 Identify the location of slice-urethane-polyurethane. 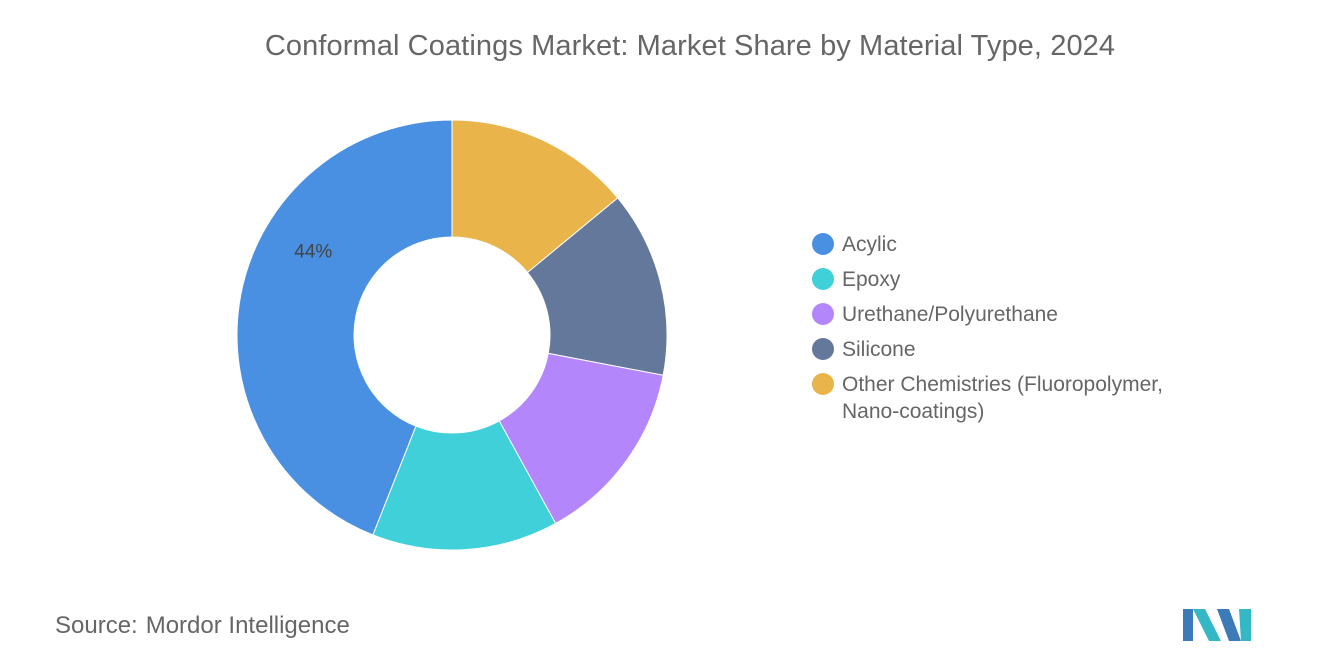
(581, 438).